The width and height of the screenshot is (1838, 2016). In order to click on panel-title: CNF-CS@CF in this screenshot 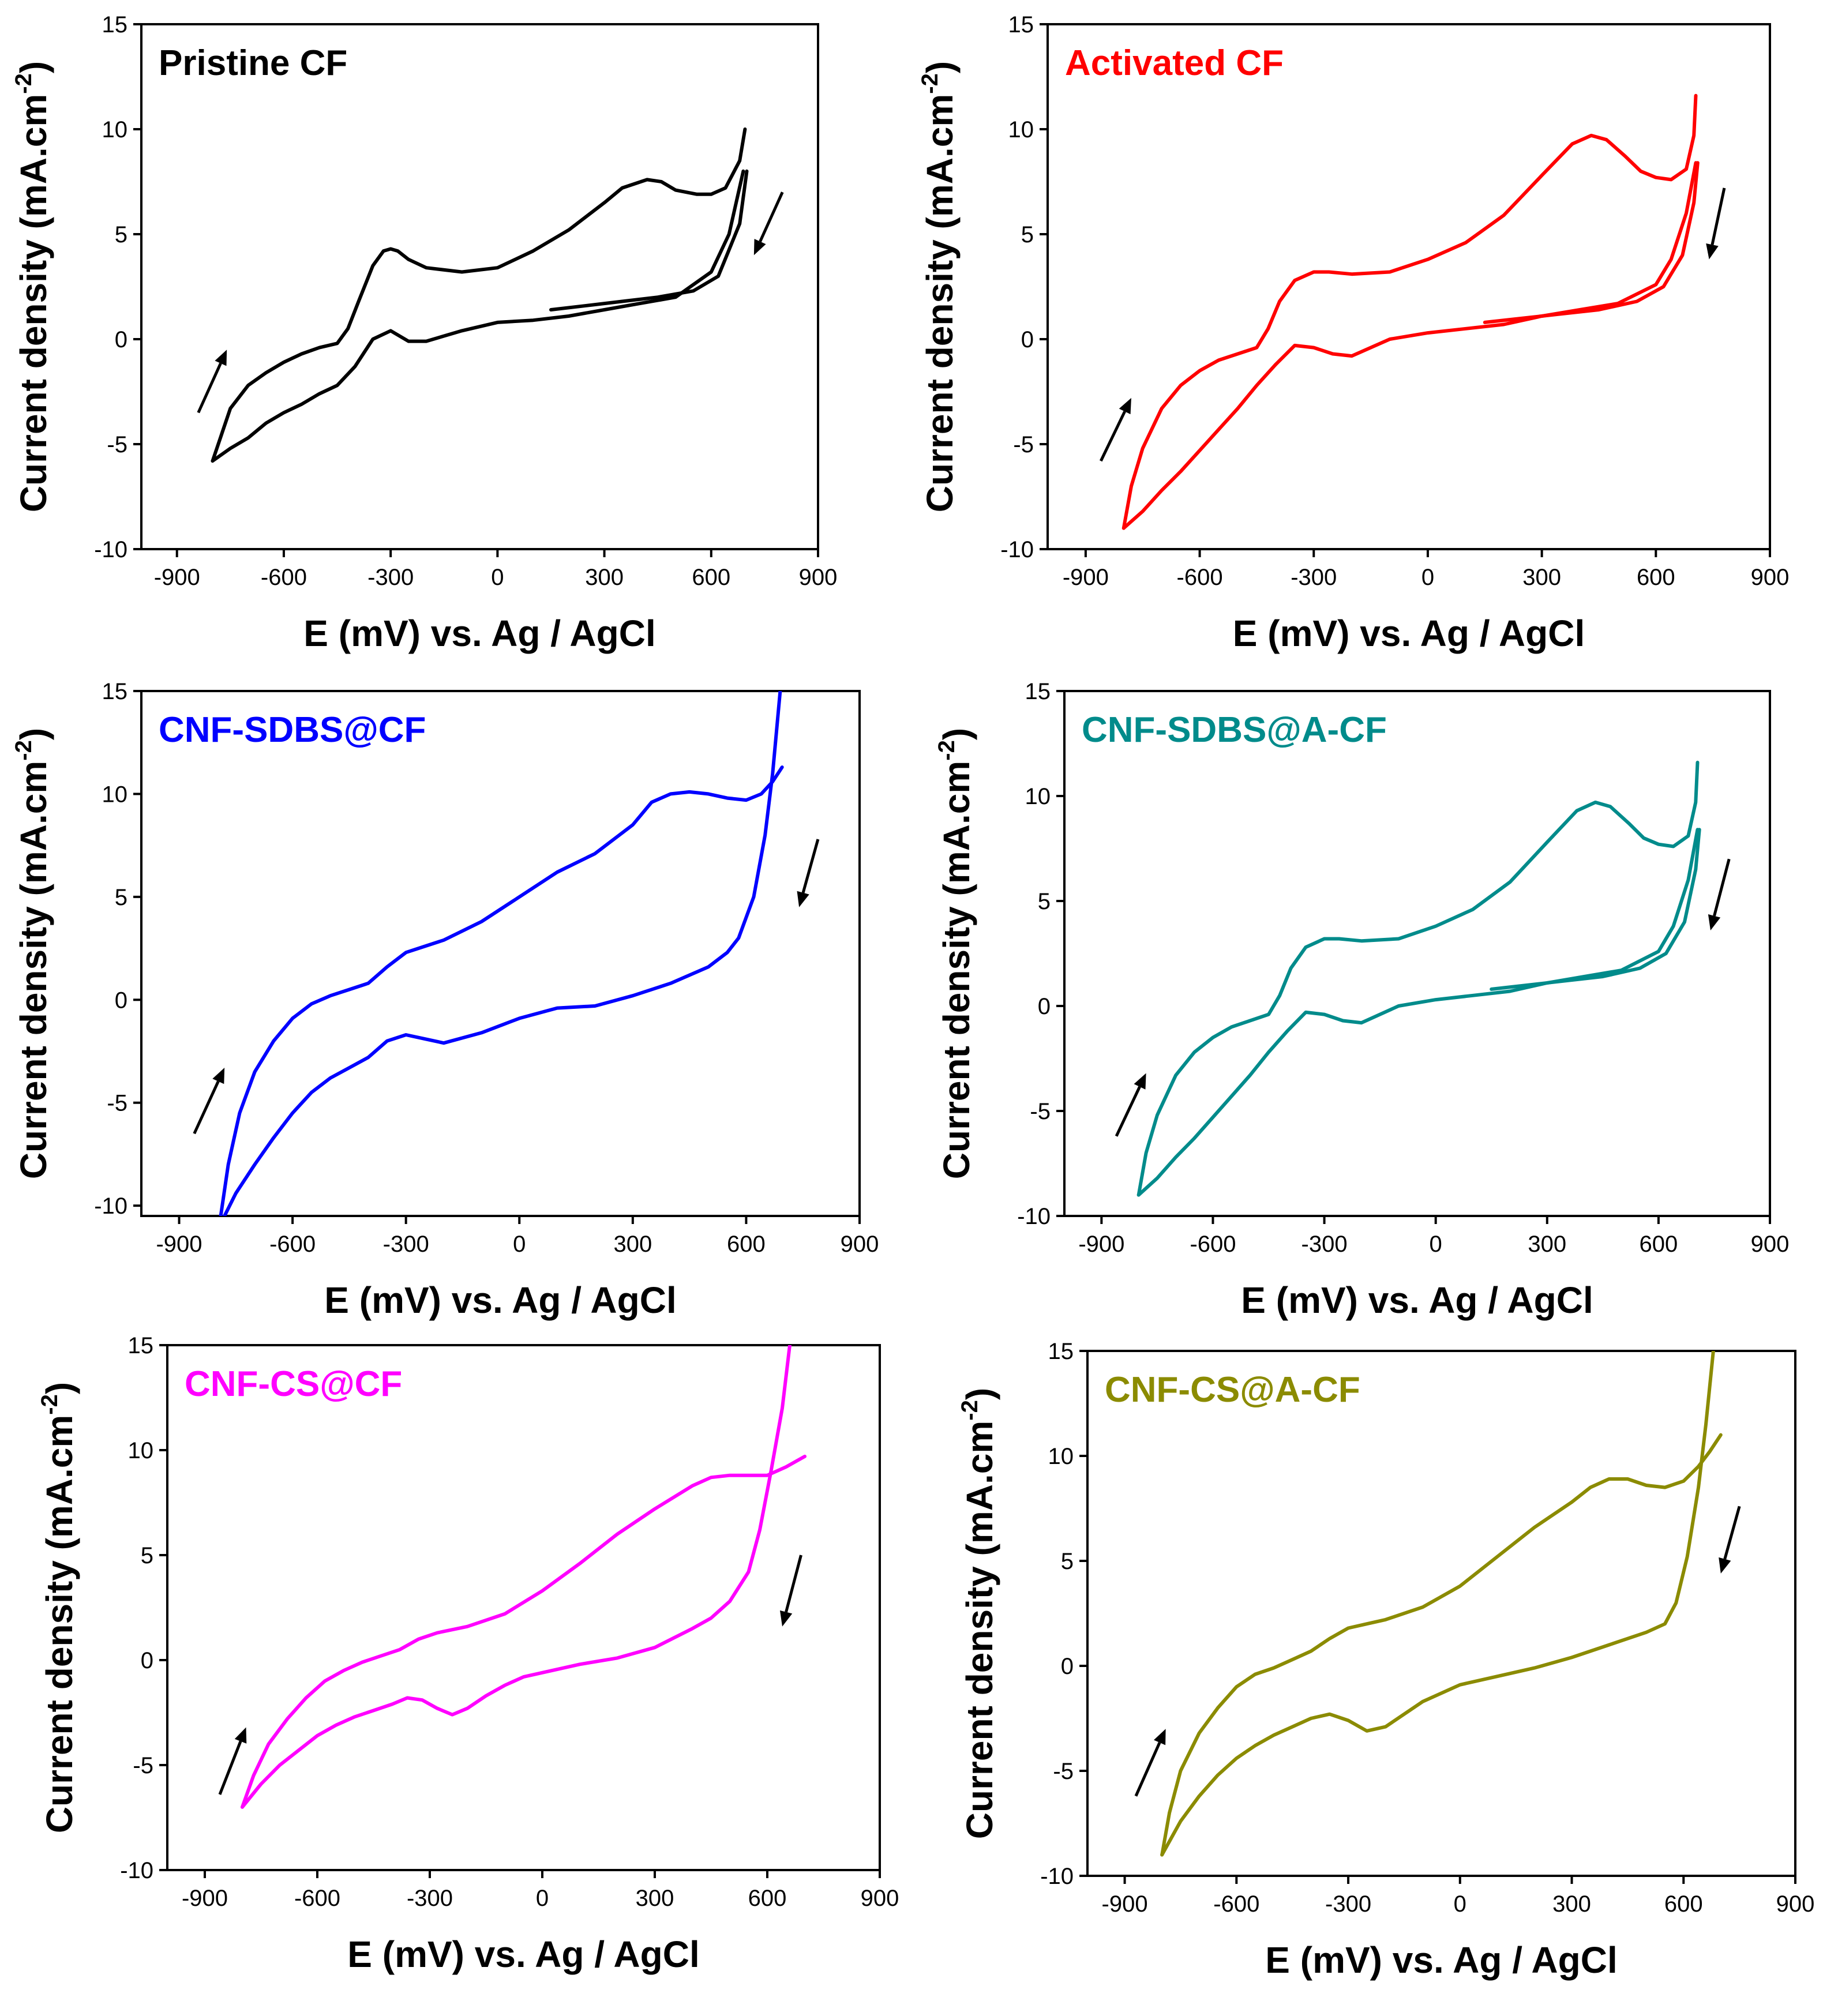, I will do `click(293, 1384)`.